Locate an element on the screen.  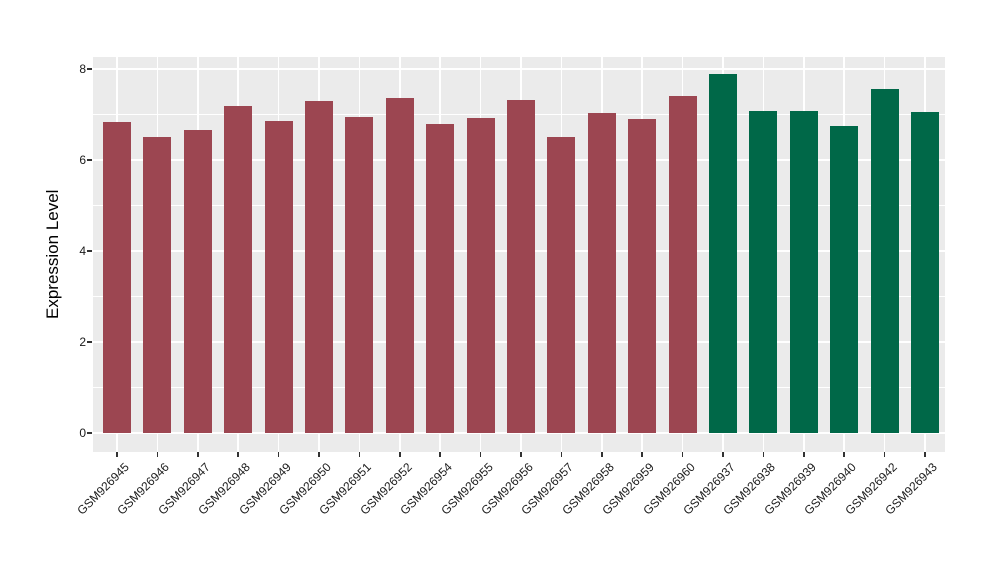
bar-GSM926938 is located at coordinates (763, 271).